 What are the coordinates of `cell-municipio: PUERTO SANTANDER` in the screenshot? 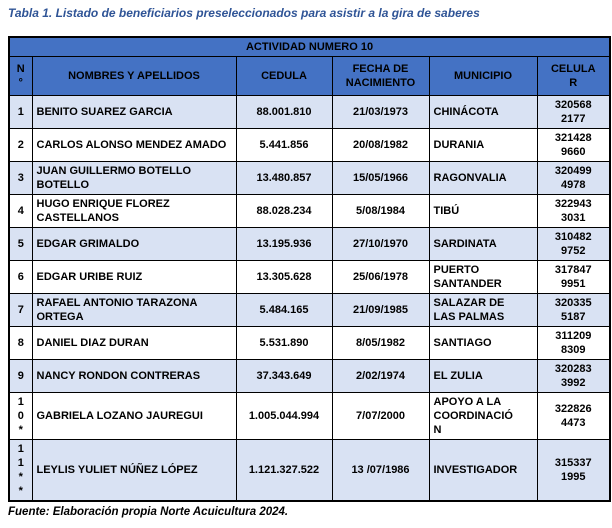 It's located at (483, 277).